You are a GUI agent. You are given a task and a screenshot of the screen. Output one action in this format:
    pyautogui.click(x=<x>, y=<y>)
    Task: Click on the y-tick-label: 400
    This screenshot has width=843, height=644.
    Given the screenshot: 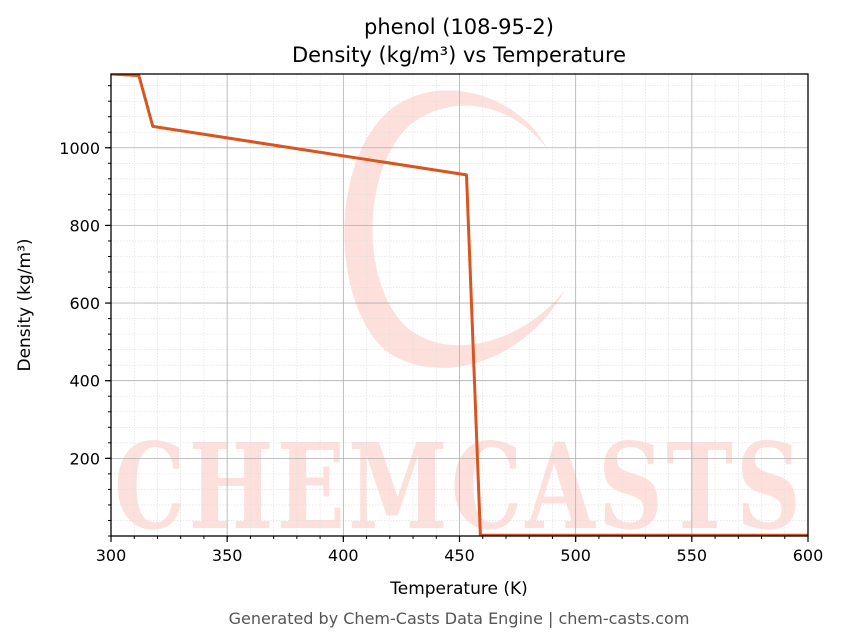 What is the action you would take?
    pyautogui.click(x=84, y=381)
    